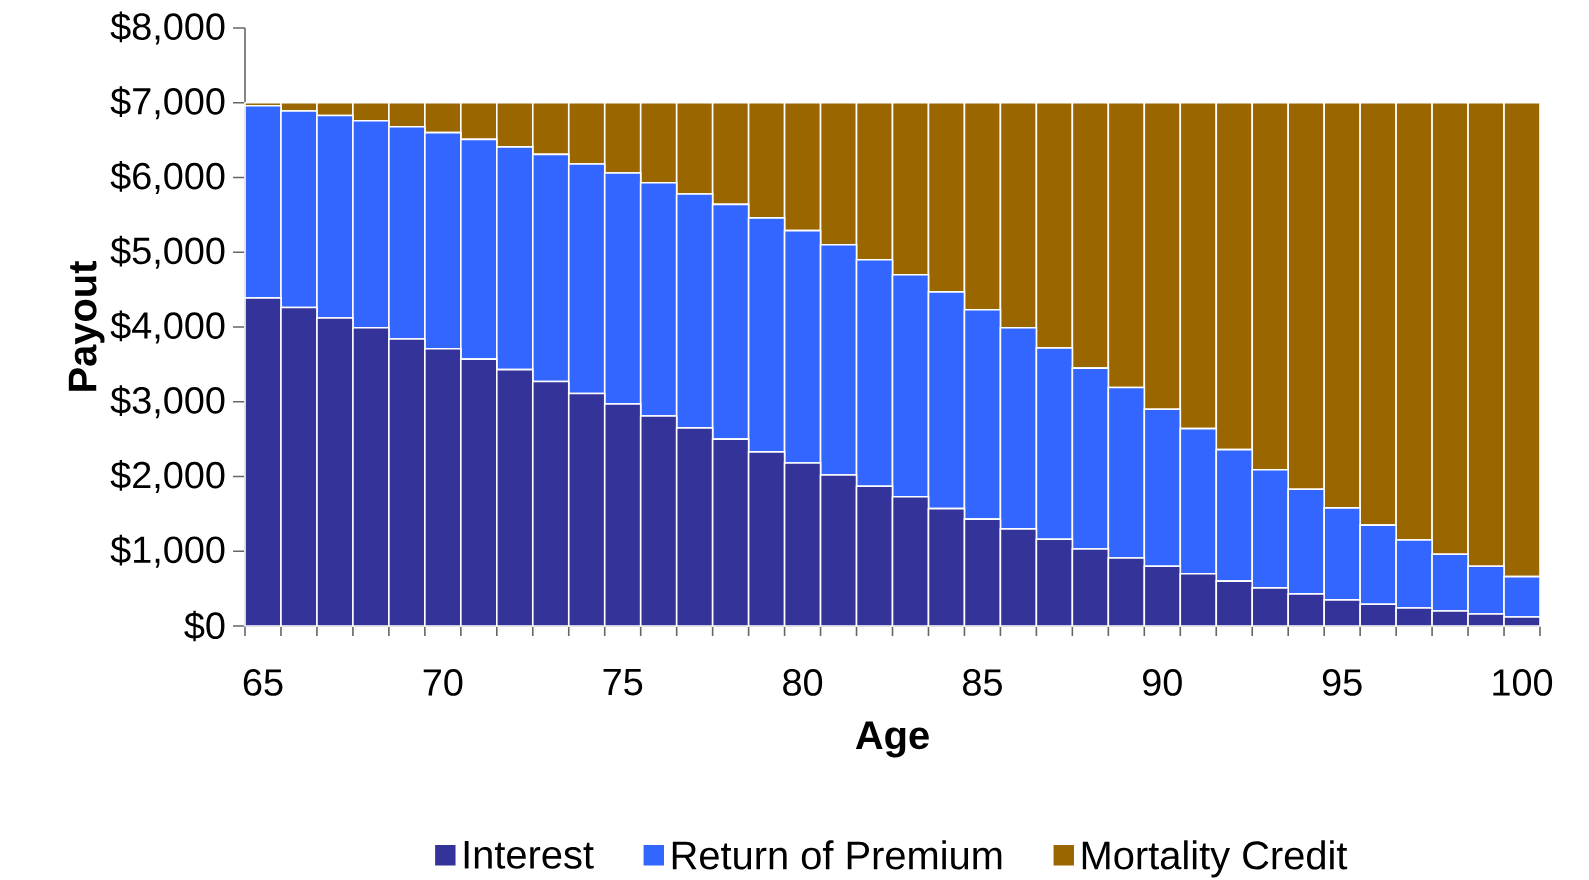  What do you see at coordinates (167, 103) in the screenshot?
I see `y-tick-label: $7,000` at bounding box center [167, 103].